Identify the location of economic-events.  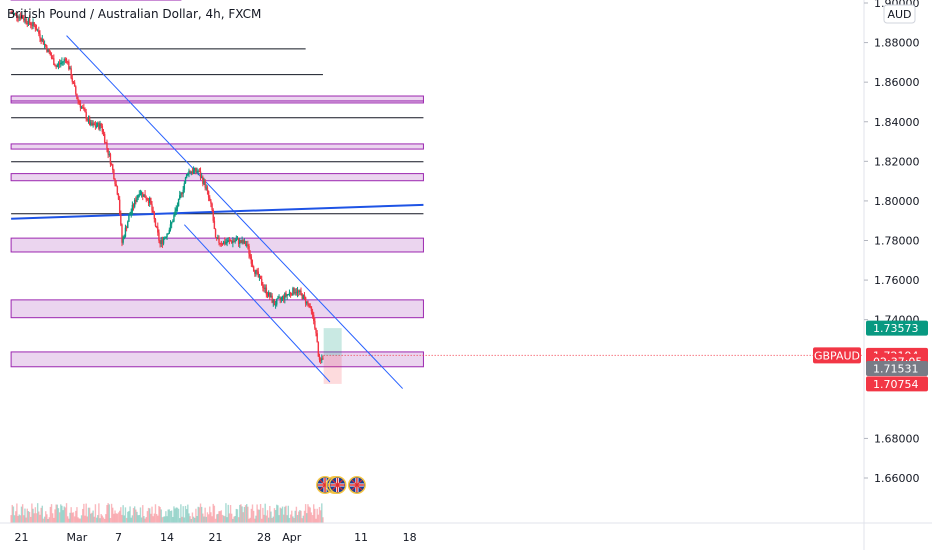
(341, 485).